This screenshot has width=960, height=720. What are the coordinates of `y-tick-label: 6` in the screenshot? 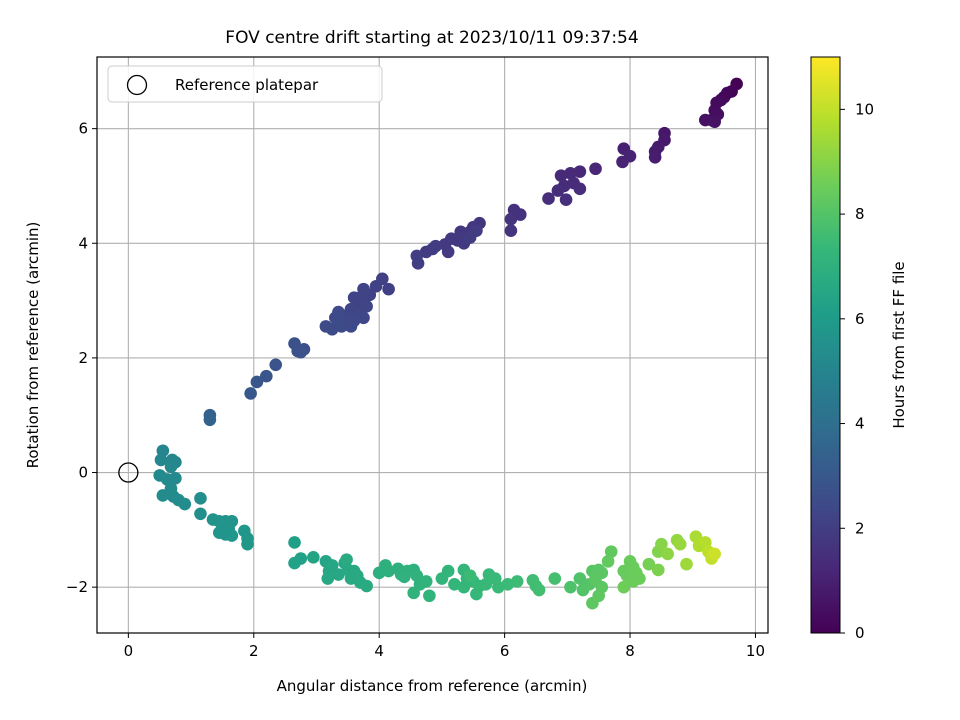 It's located at (83, 129).